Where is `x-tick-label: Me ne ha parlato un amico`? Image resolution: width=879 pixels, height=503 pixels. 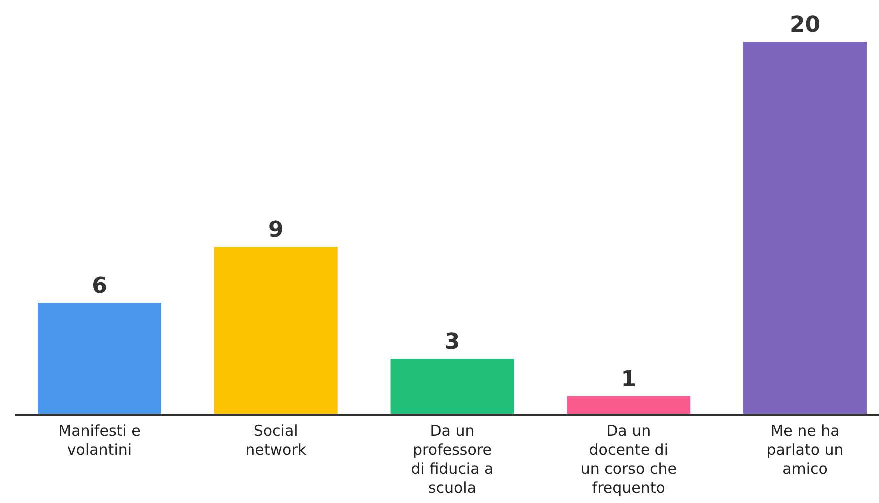 x-tick-label: Me ne ha parlato un amico is located at coordinates (805, 450).